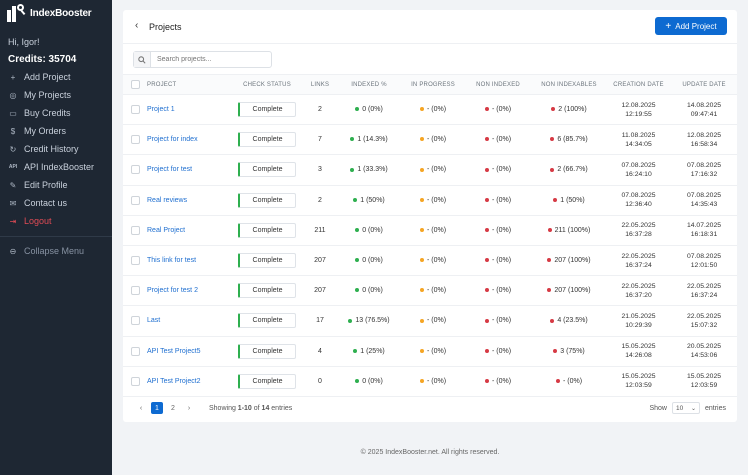 The width and height of the screenshot is (748, 475). What do you see at coordinates (320, 110) in the screenshot?
I see `links-count: 2` at bounding box center [320, 110].